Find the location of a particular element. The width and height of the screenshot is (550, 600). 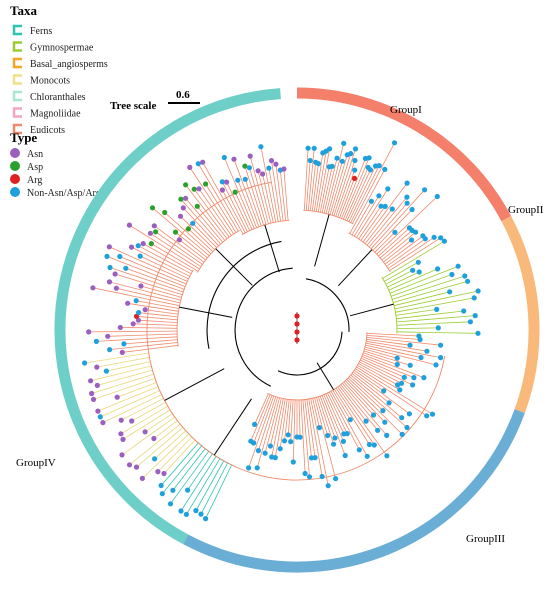

taxa-legend-label: Magnoliidae is located at coordinates (55, 114).